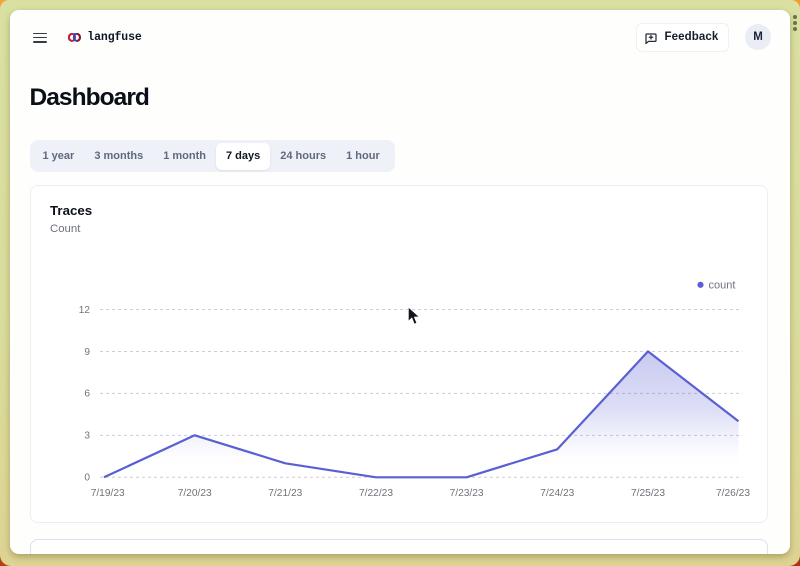 Image resolution: width=800 pixels, height=566 pixels. What do you see at coordinates (285, 493) in the screenshot?
I see `svg-text: 7/21/23` at bounding box center [285, 493].